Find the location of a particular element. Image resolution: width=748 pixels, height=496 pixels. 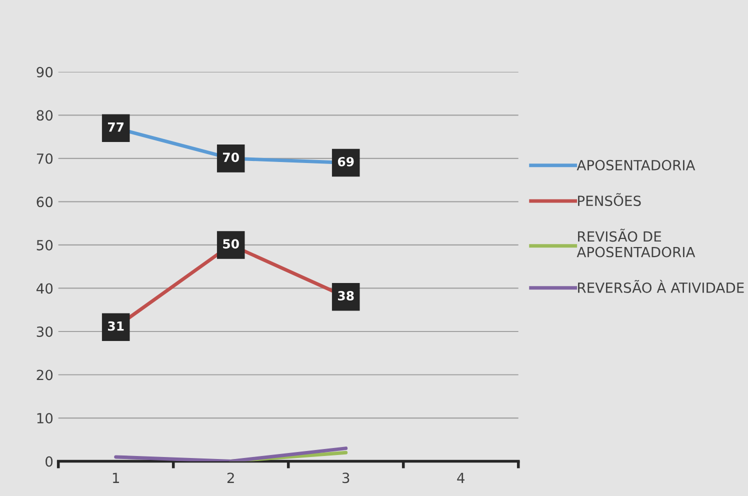

x-tick-label: 2 is located at coordinates (230, 477).